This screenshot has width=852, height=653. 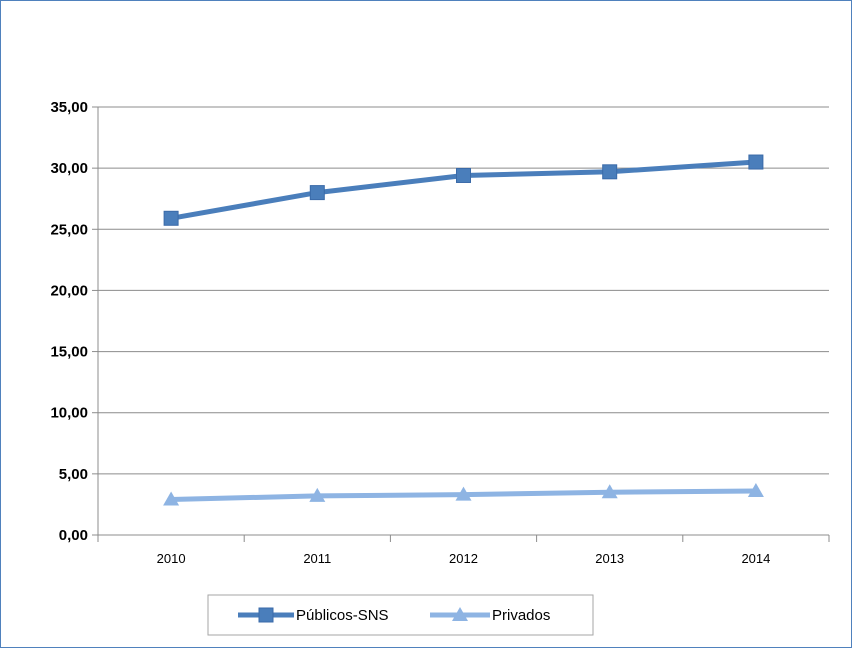 I want to click on y-tick-label: 0,00, so click(x=73, y=535).